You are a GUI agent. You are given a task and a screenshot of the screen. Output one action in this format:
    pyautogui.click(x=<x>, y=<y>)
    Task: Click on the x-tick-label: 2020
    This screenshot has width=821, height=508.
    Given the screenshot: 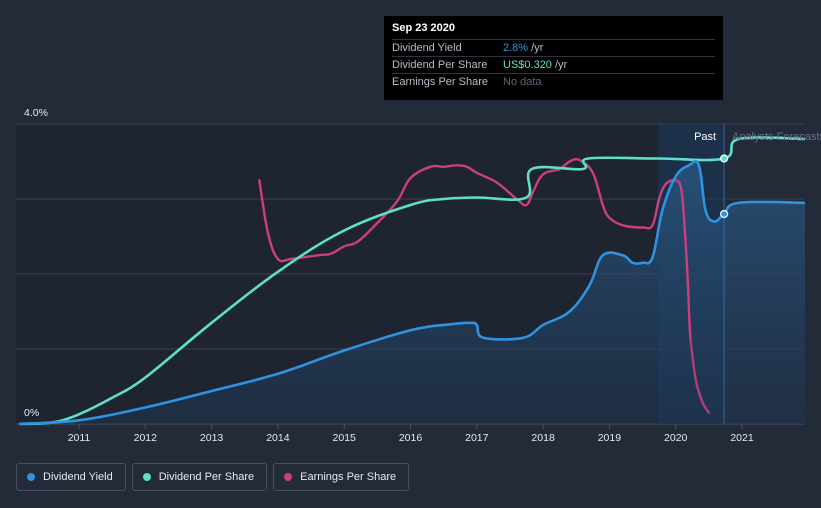 What is the action you would take?
    pyautogui.click(x=676, y=438)
    